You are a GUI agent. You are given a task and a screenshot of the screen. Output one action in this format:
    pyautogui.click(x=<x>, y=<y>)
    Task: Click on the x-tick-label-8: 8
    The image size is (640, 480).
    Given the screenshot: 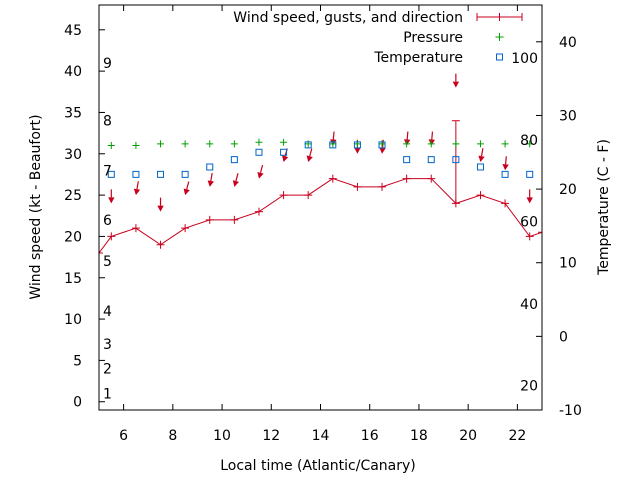 What is the action you would take?
    pyautogui.click(x=172, y=436)
    